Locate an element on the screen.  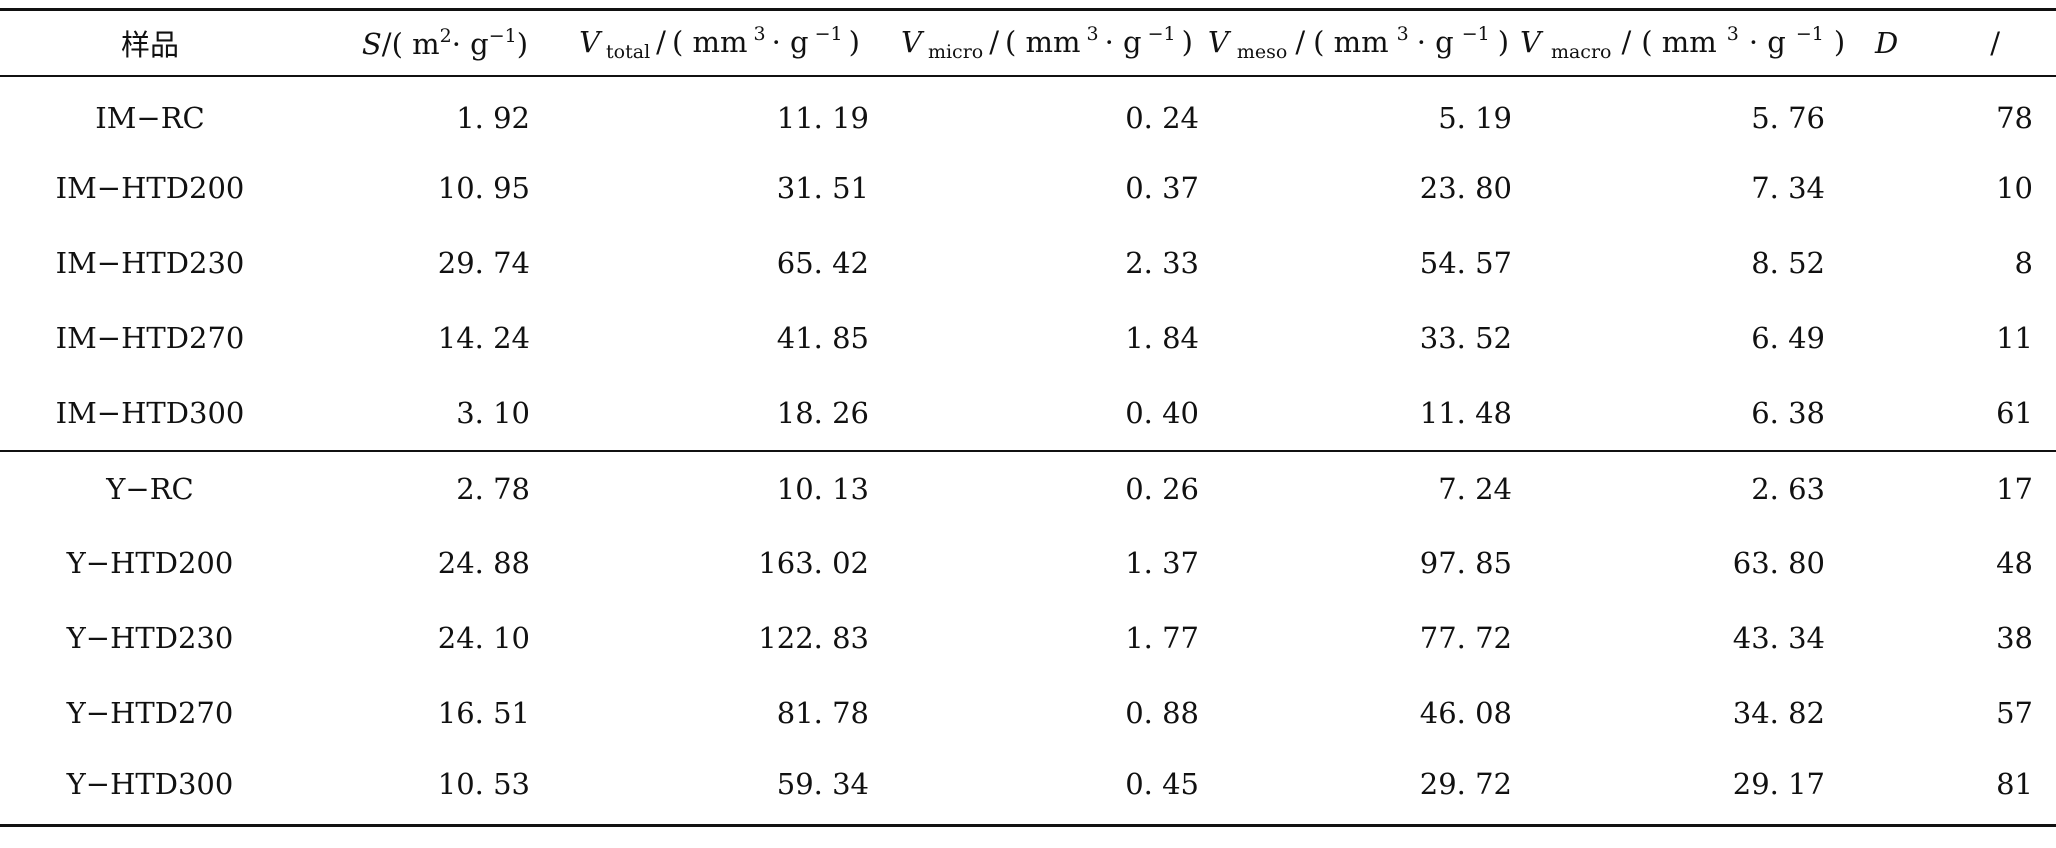
cell-v-macro: 43. 34 is located at coordinates (1778, 638).